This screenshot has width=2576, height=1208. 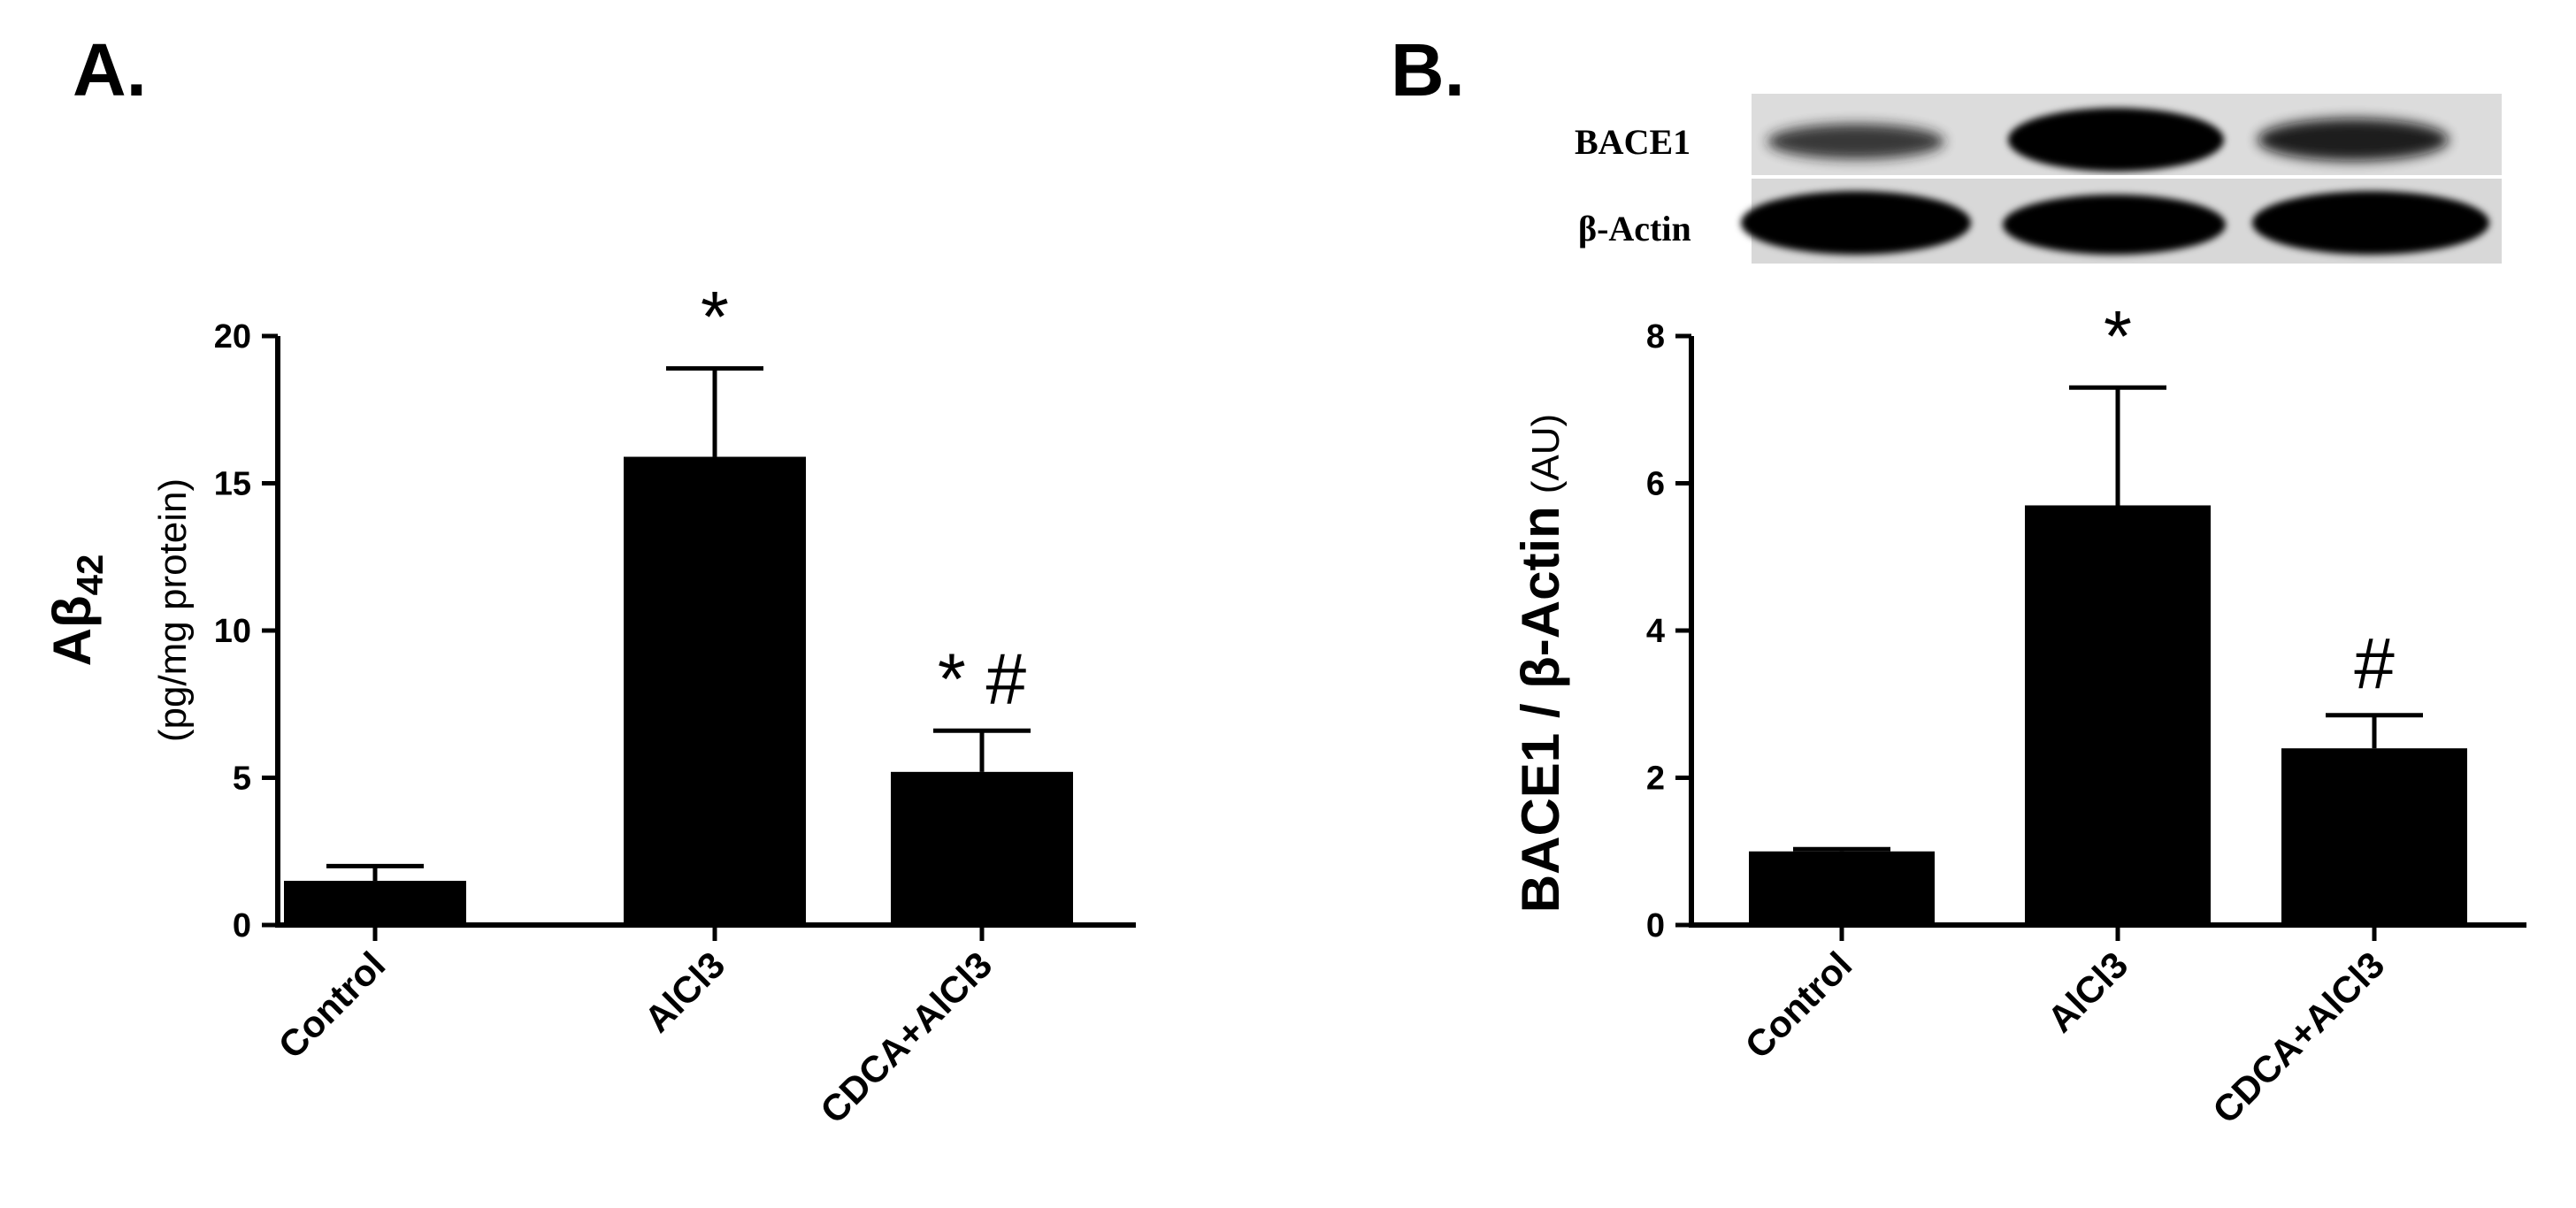 I want to click on chart-b-category-label: AlCl3, so click(x=2087, y=992).